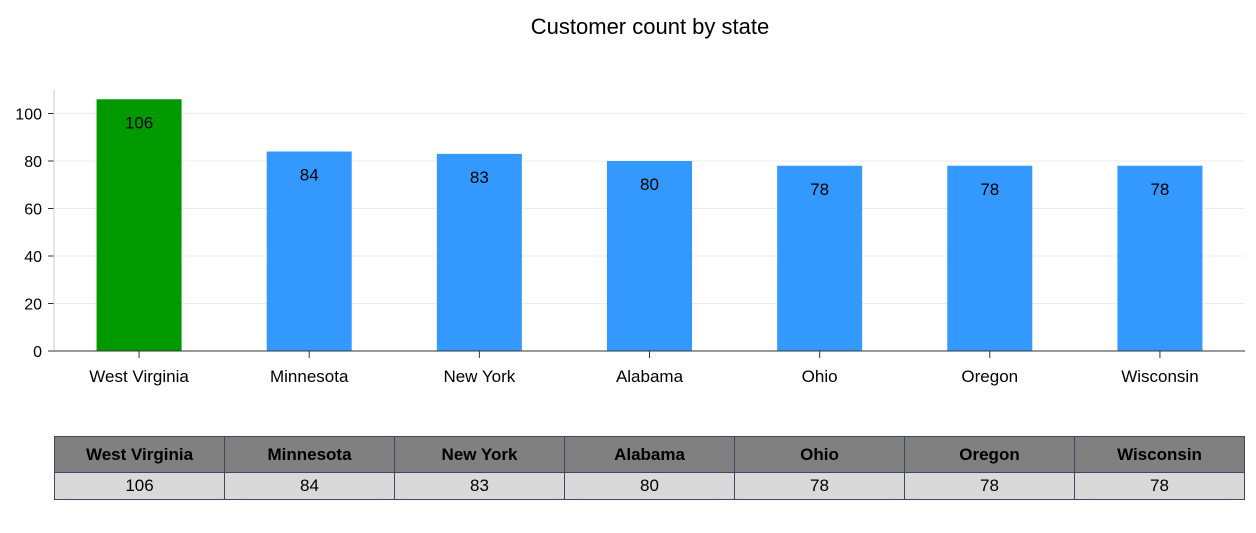  Describe the element at coordinates (989, 376) in the screenshot. I see `x-tick-label: Oregon` at that location.